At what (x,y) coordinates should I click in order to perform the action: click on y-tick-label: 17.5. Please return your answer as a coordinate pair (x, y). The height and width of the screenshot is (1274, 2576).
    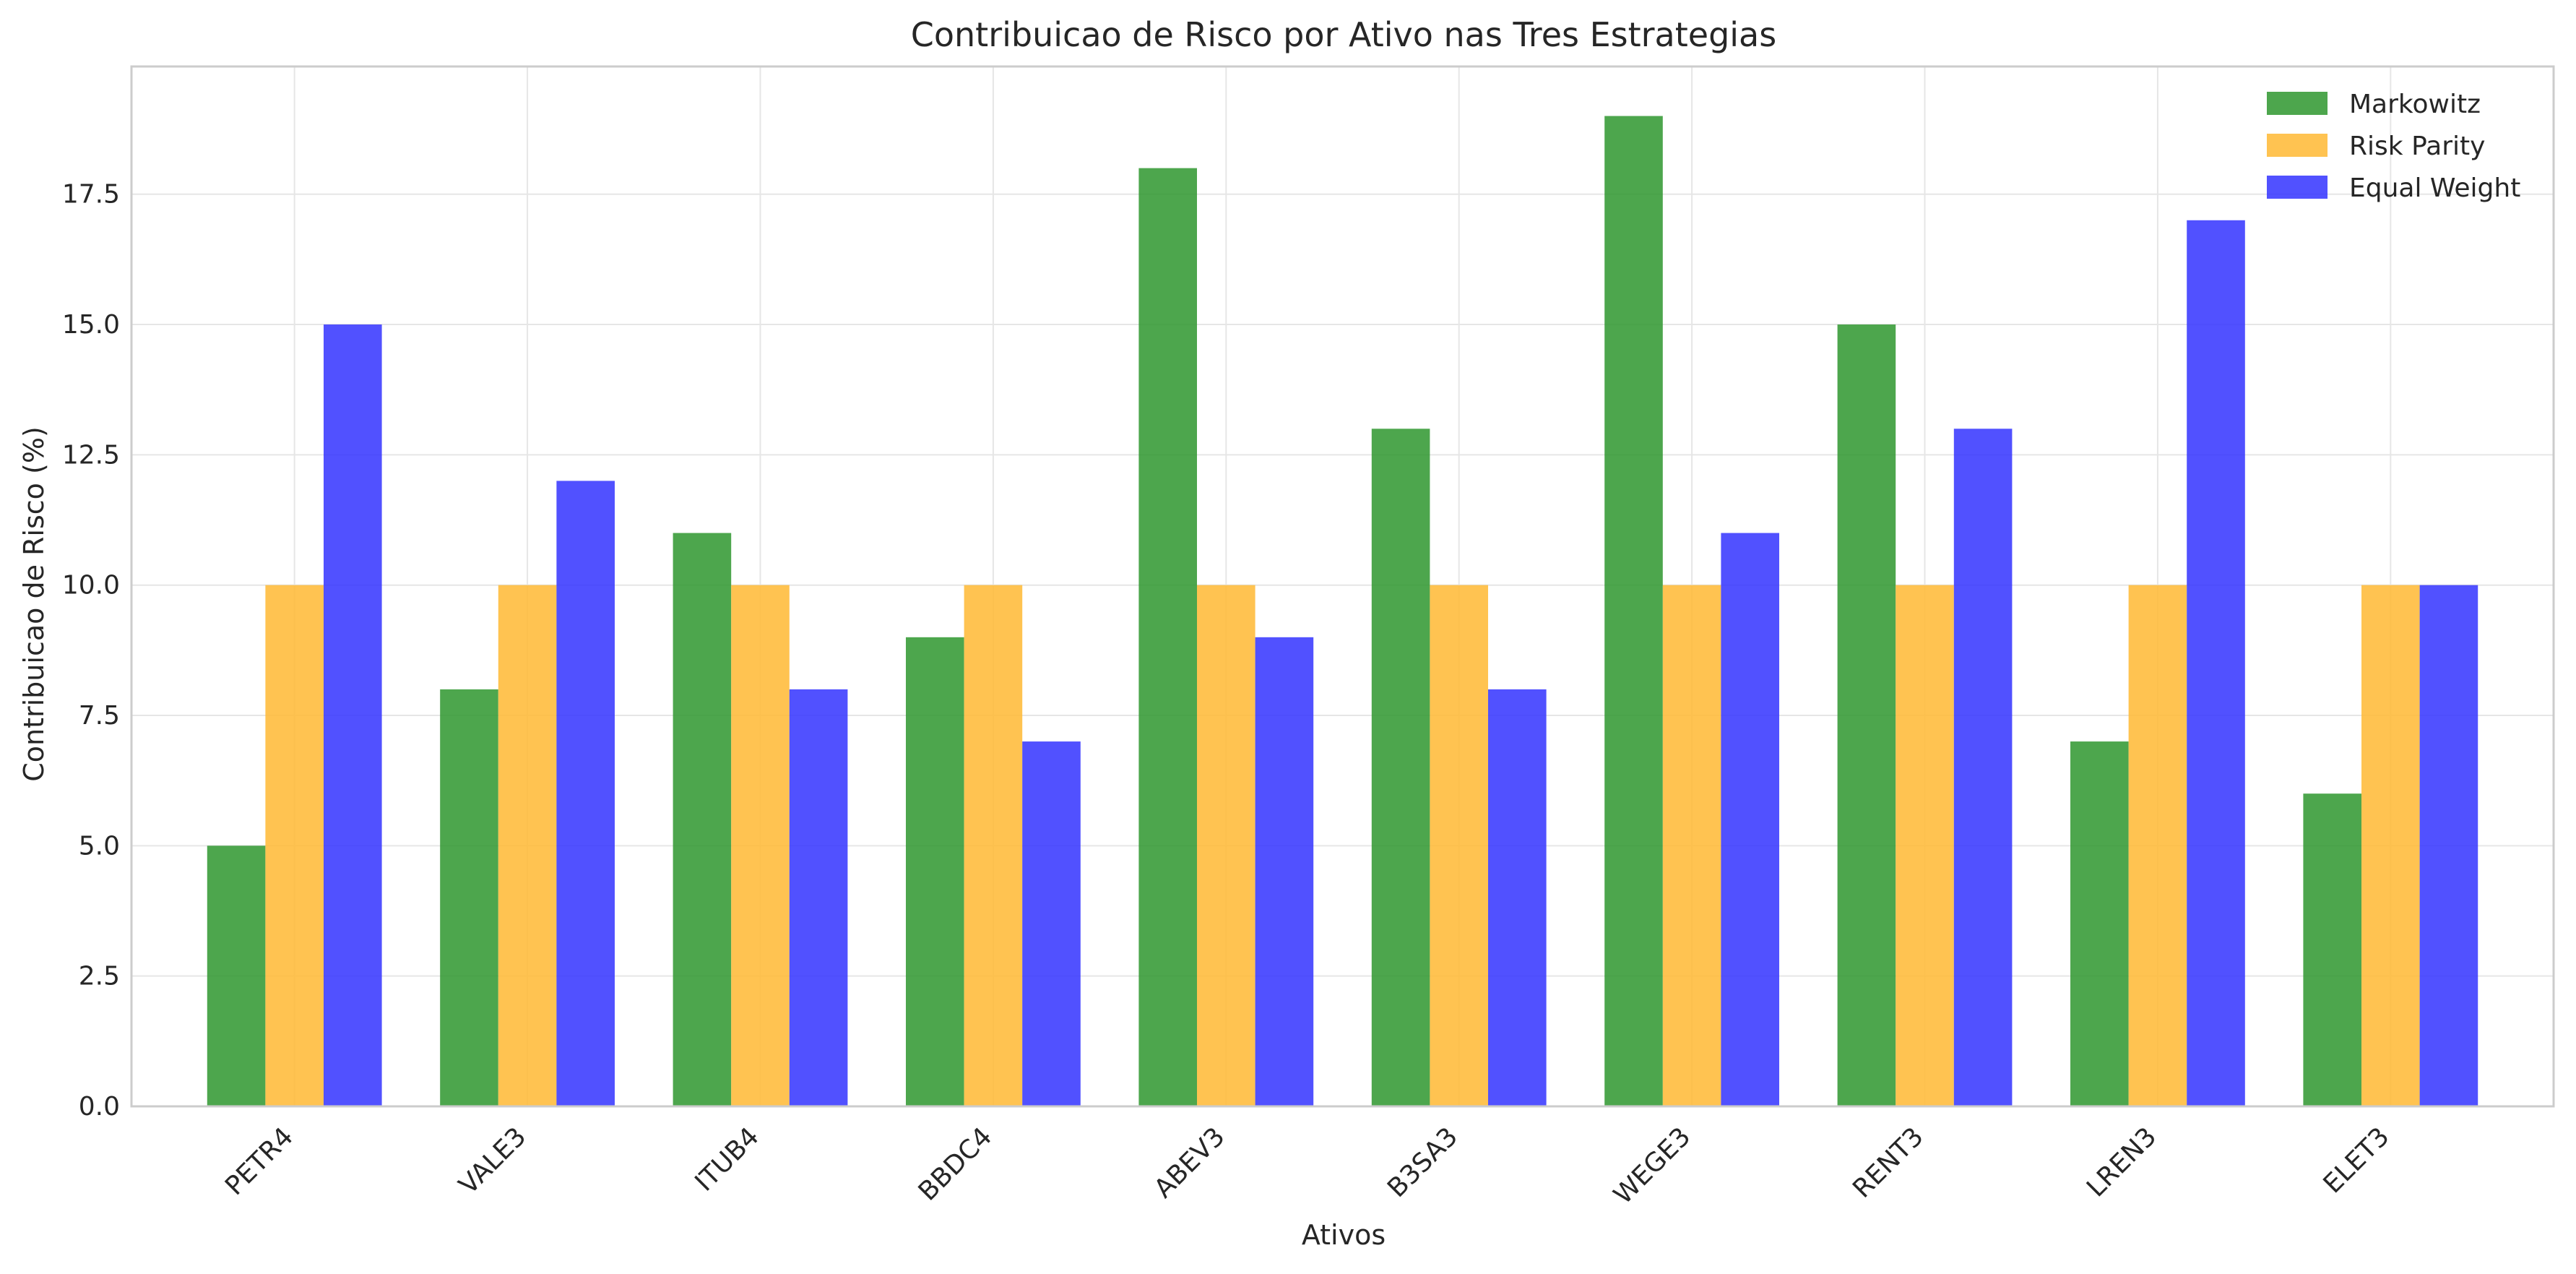
    Looking at the image, I should click on (91, 195).